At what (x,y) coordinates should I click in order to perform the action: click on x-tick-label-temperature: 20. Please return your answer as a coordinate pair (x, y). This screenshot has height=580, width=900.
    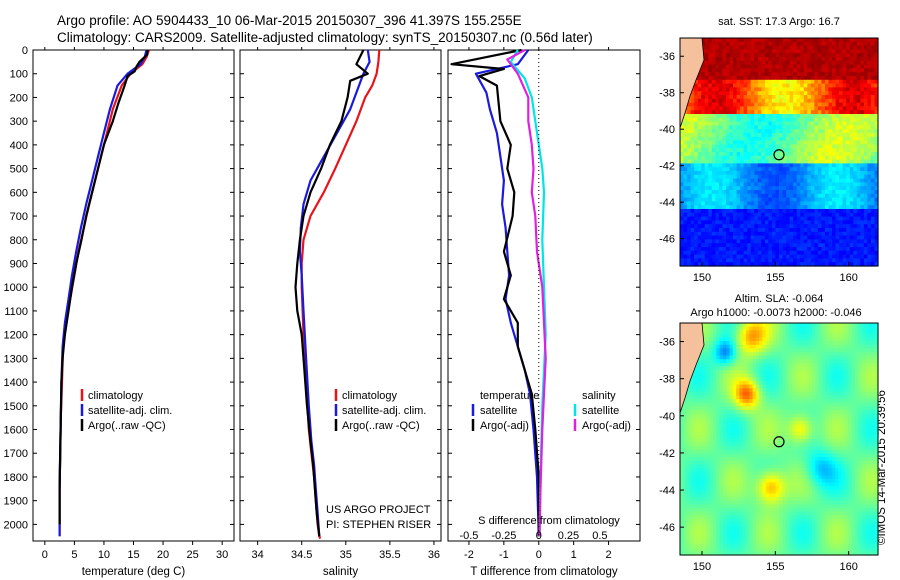
    Looking at the image, I should click on (163, 555).